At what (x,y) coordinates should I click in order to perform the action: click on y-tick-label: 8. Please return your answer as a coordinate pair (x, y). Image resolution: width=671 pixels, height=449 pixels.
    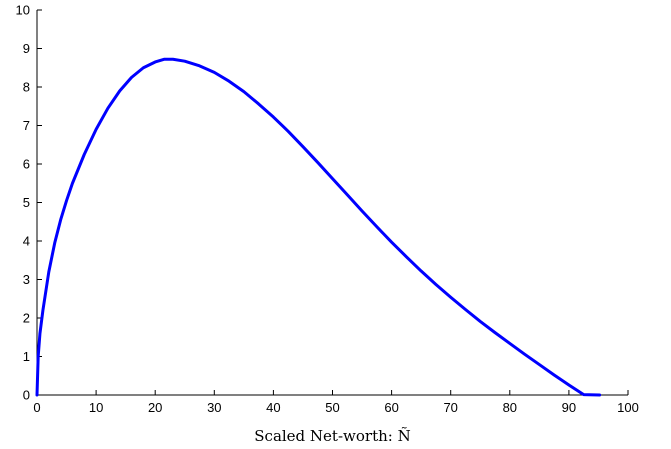
    Looking at the image, I should click on (26, 87).